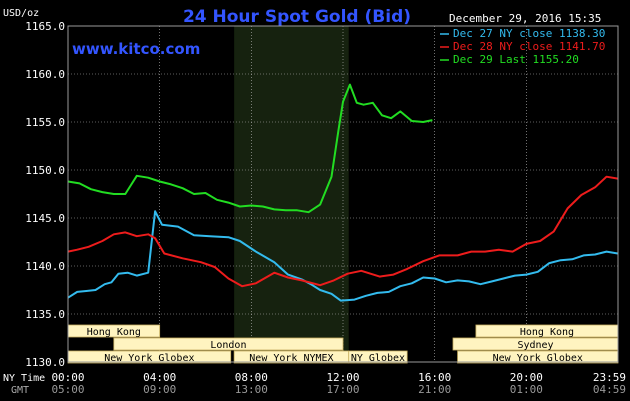 The width and height of the screenshot is (630, 401). I want to click on x-tick-label-ny: 04:00, so click(159, 377).